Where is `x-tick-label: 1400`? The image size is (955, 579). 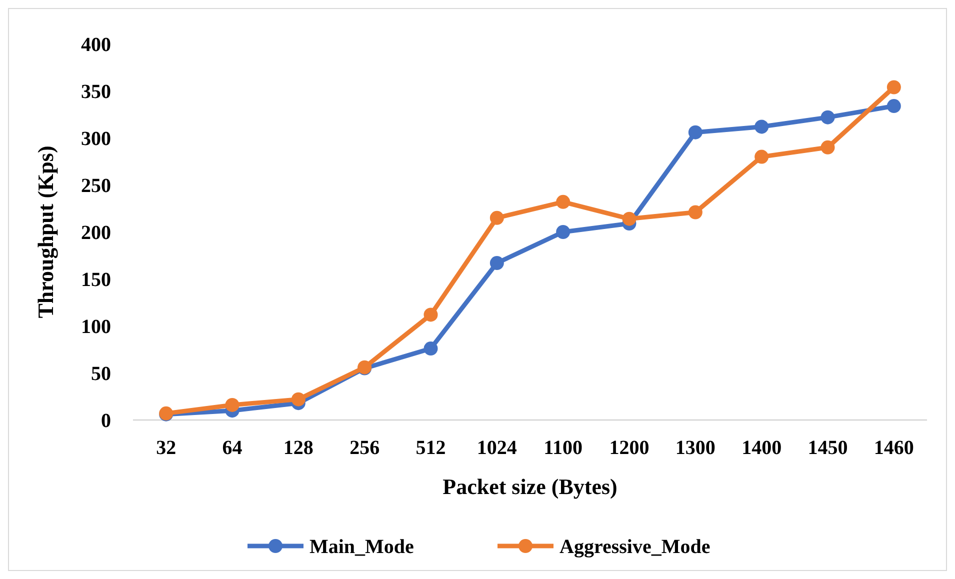
x-tick-label: 1400 is located at coordinates (762, 448).